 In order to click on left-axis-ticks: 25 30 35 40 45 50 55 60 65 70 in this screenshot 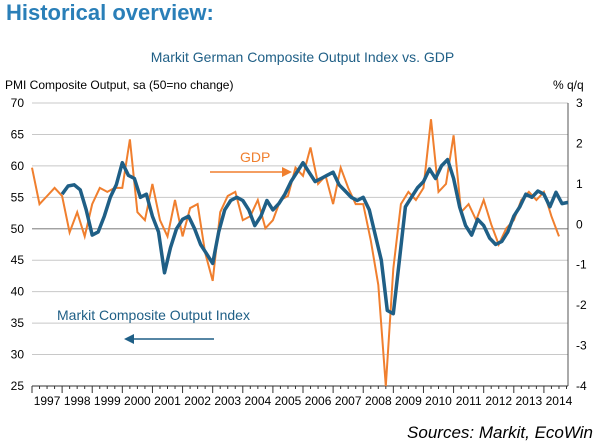, I will do `click(18, 244)`.